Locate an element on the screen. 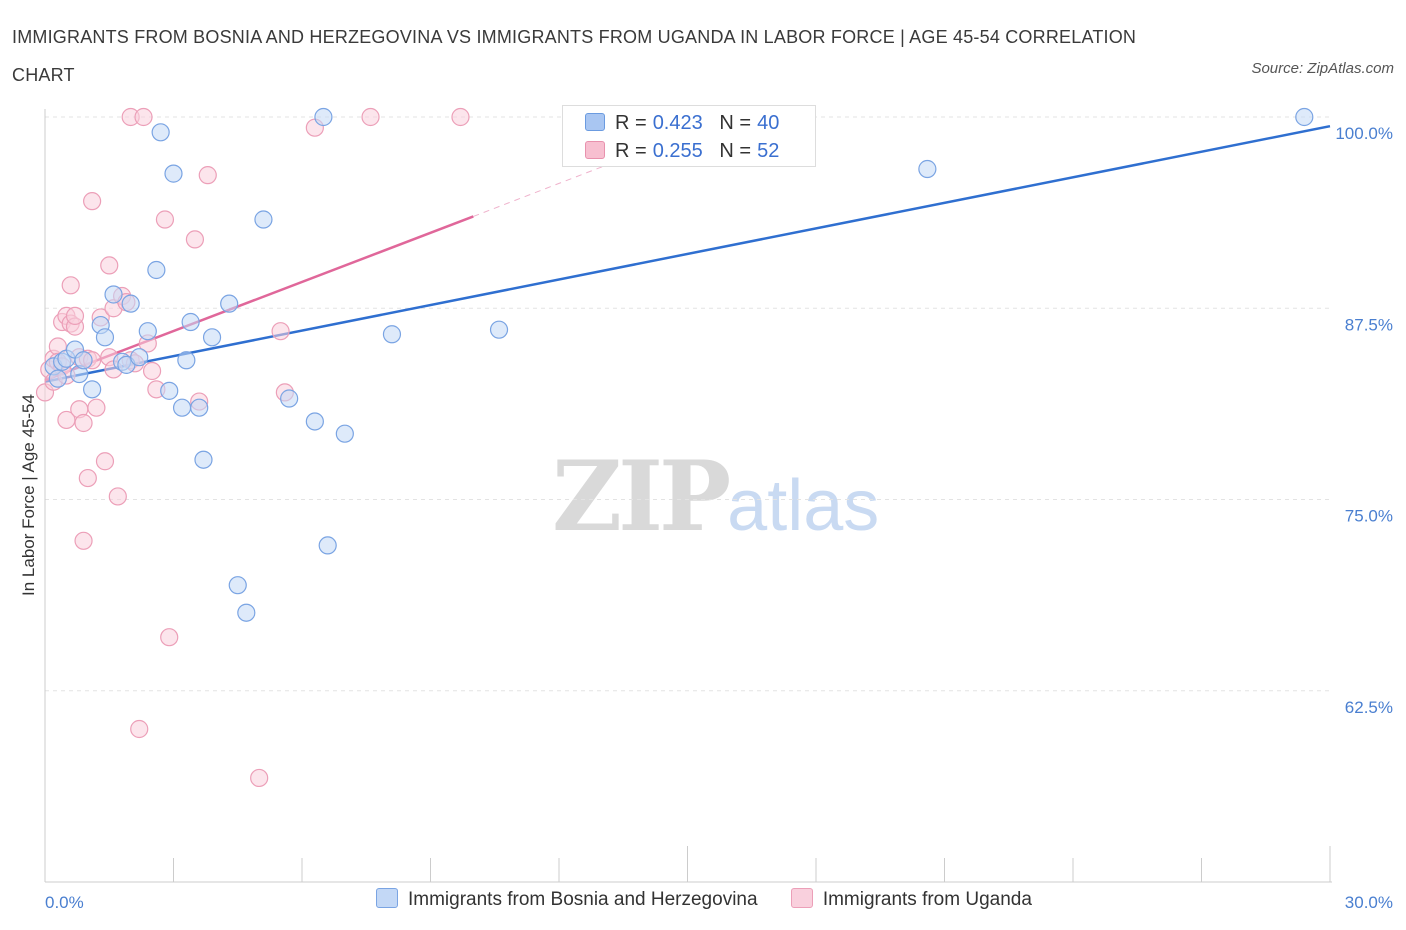  legend-item-uganda: Immigrants from Uganda is located at coordinates (911, 899).